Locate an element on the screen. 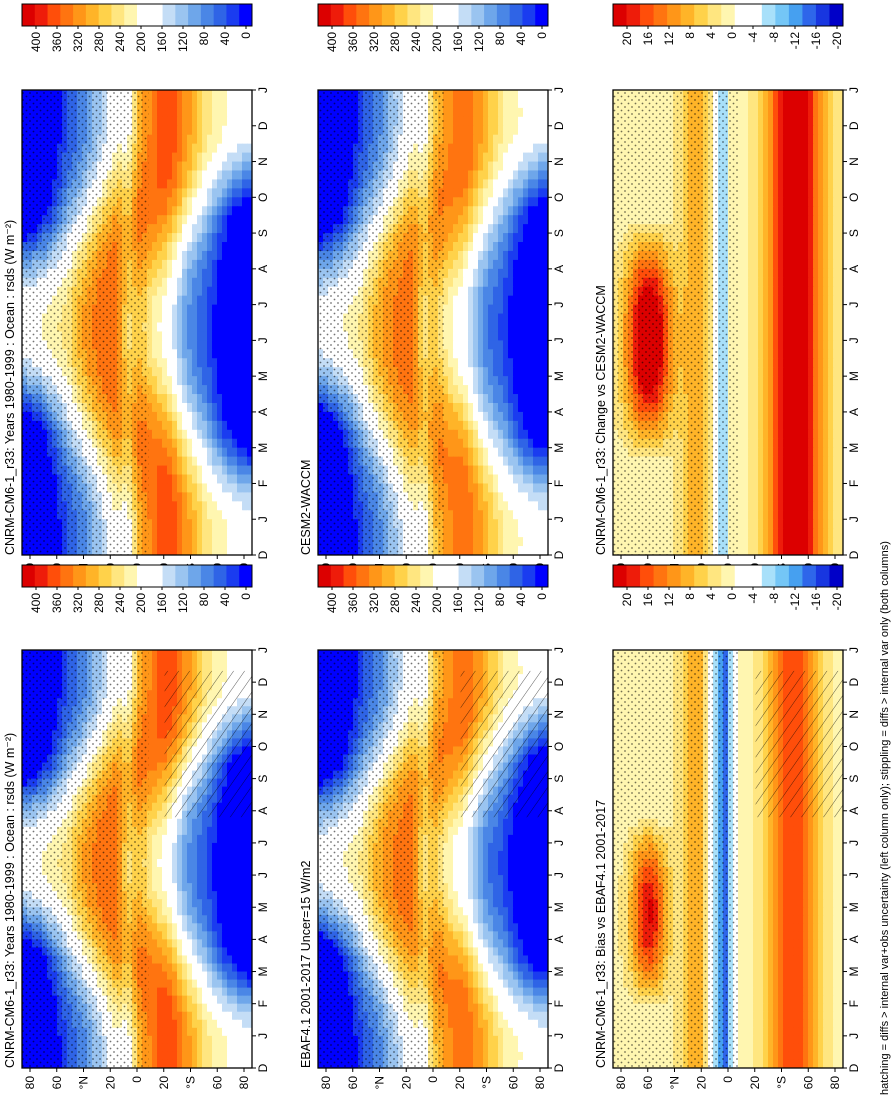  month-tick-label: J is located at coordinates (263, 1036).